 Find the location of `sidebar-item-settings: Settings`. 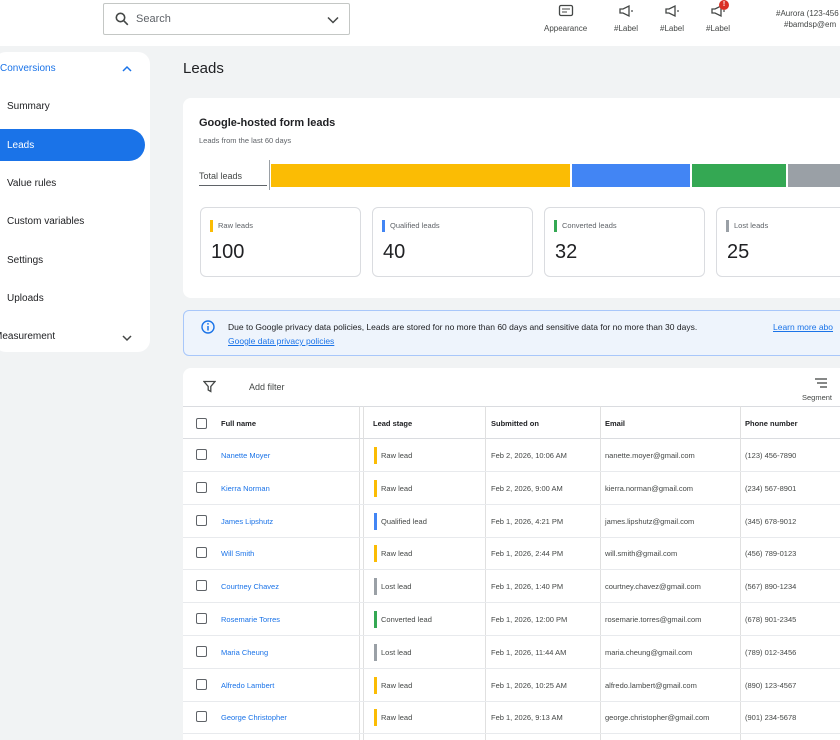

sidebar-item-settings: Settings is located at coordinates (25, 260).